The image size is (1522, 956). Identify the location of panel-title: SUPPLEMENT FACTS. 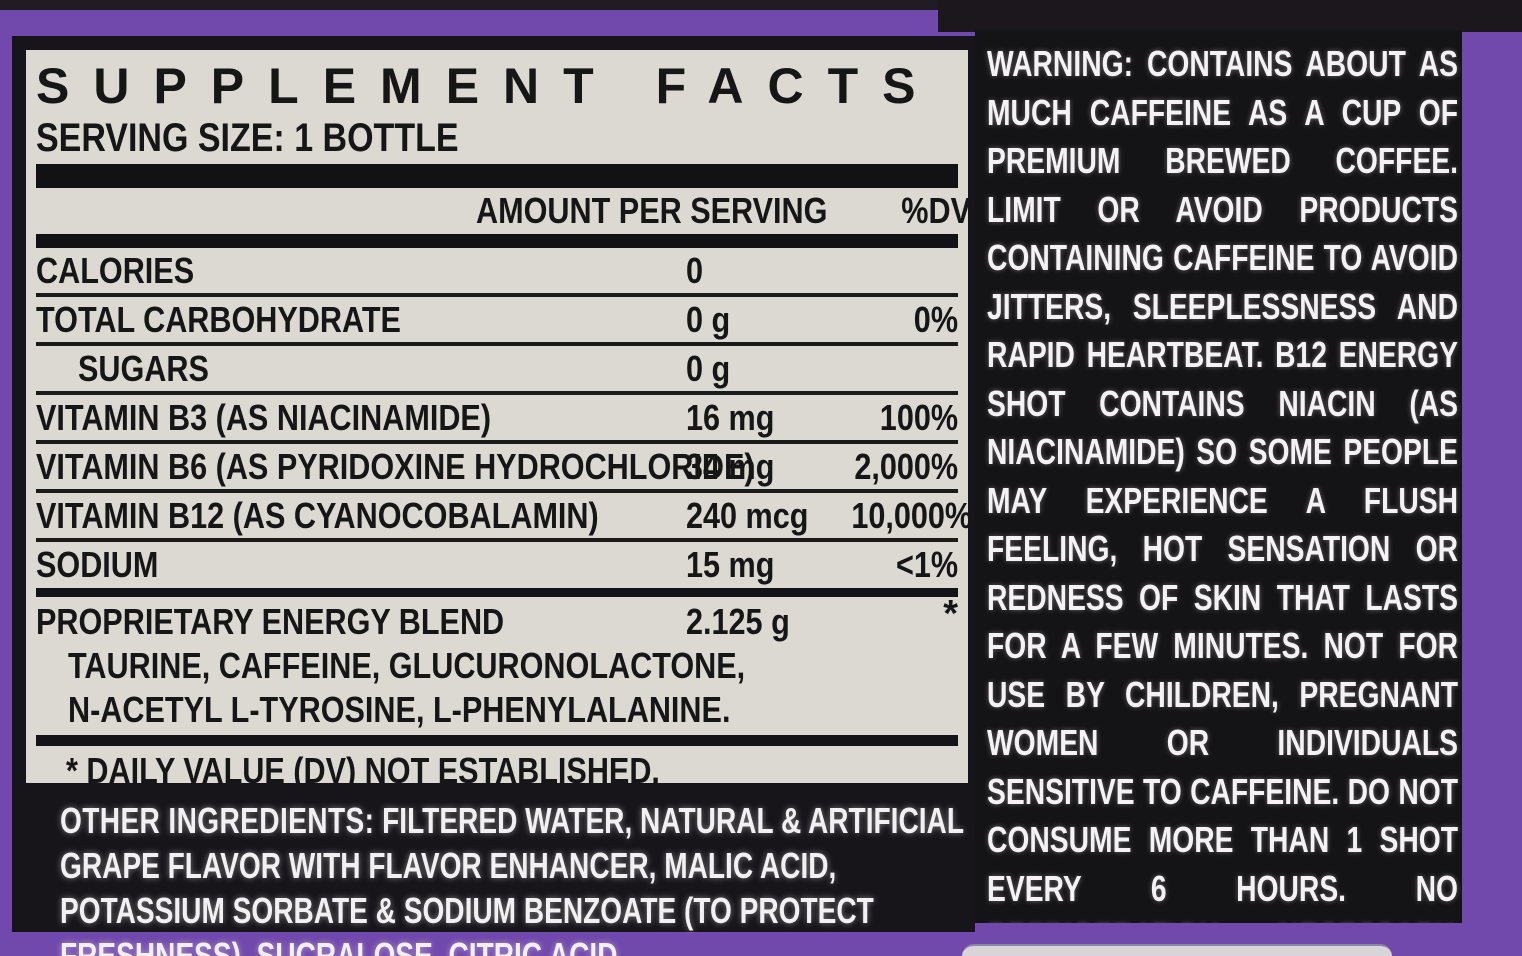
(488, 86).